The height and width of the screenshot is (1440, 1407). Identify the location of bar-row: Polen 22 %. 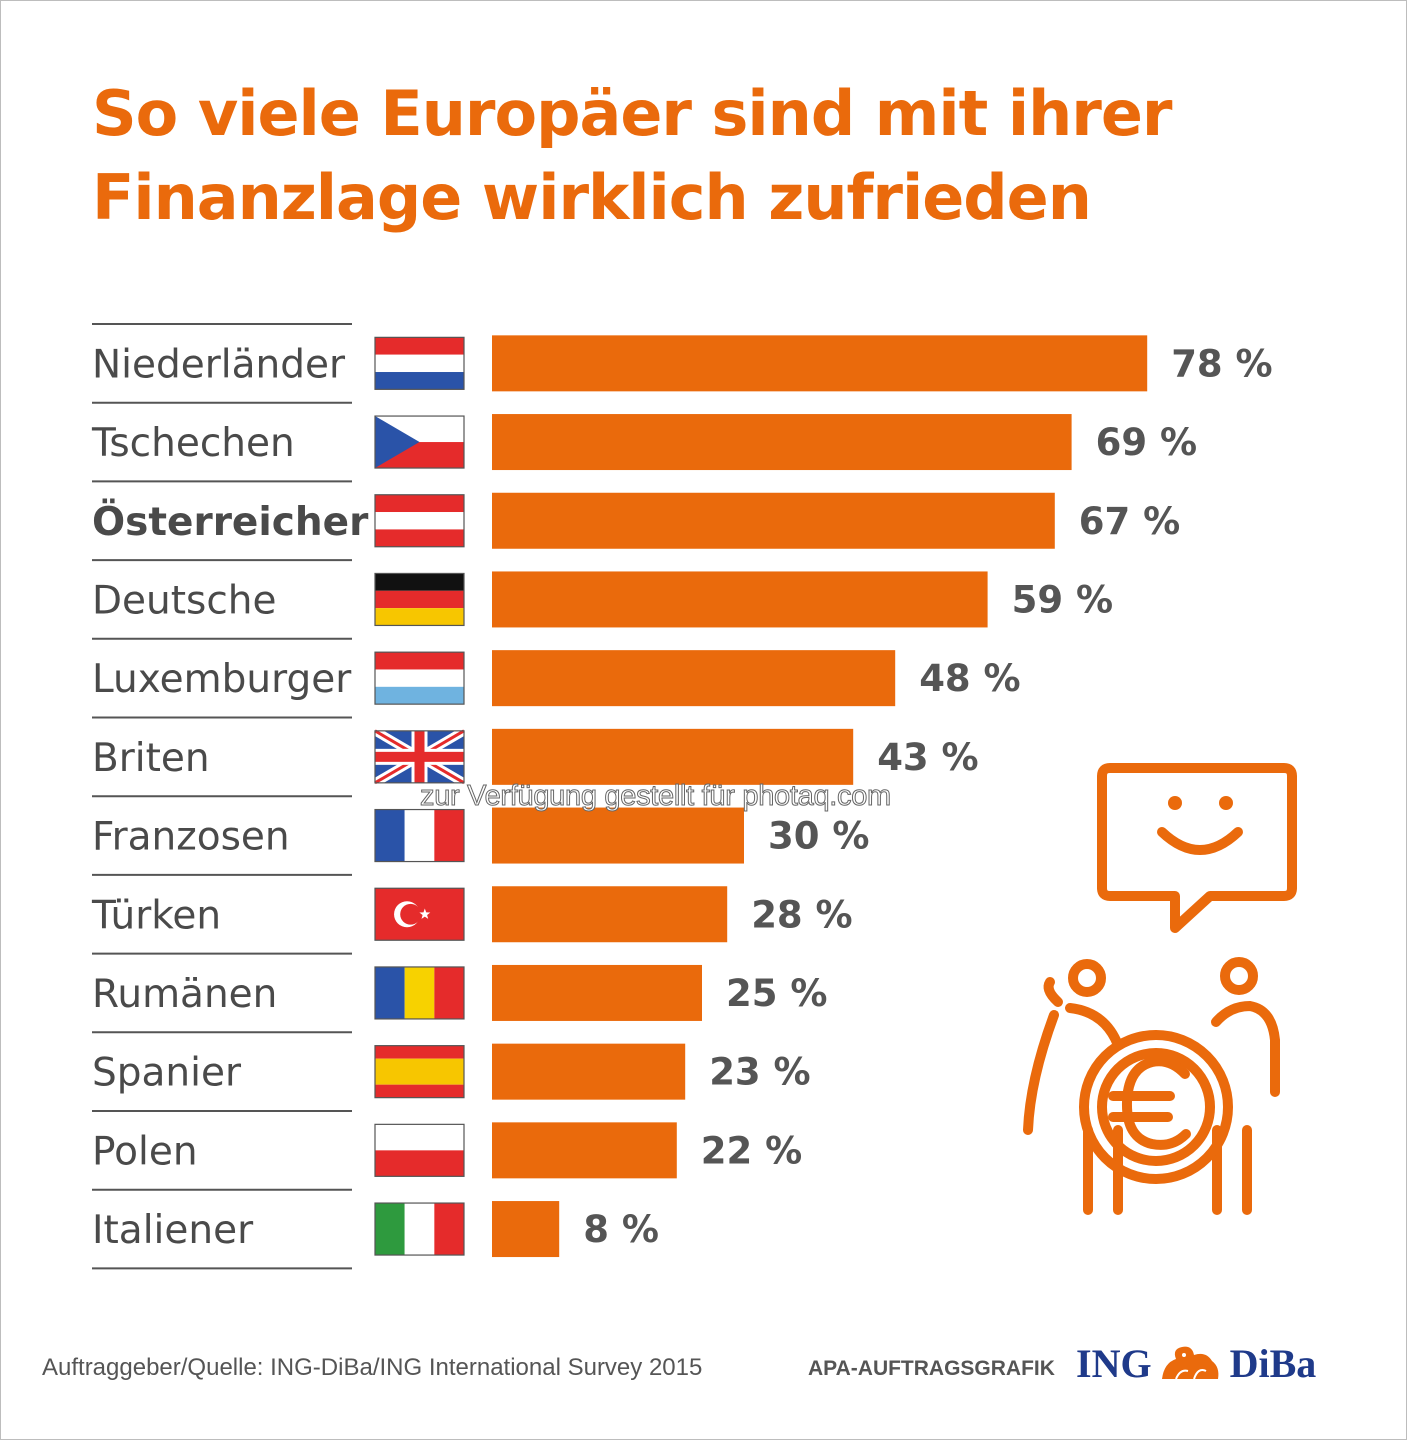
(447, 1156).